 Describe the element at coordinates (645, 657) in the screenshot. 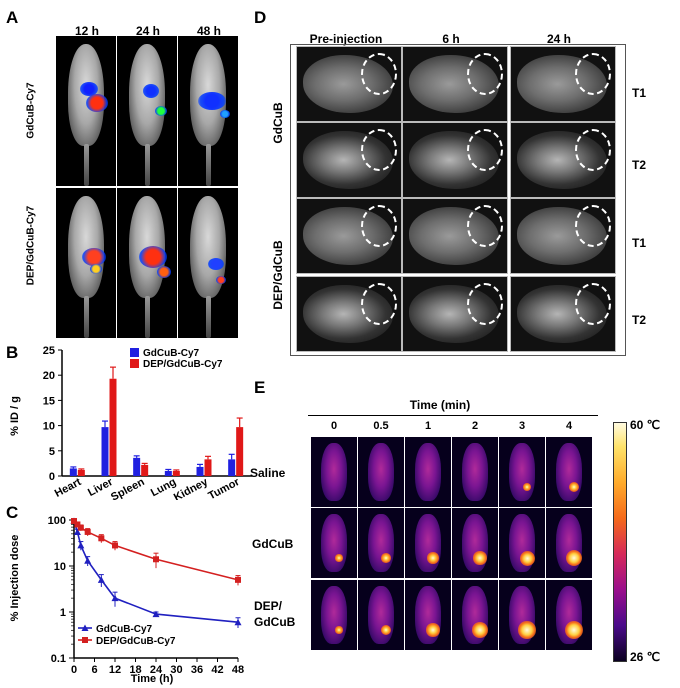

I see `panel-e-colorbar-min: 26 ℃` at that location.